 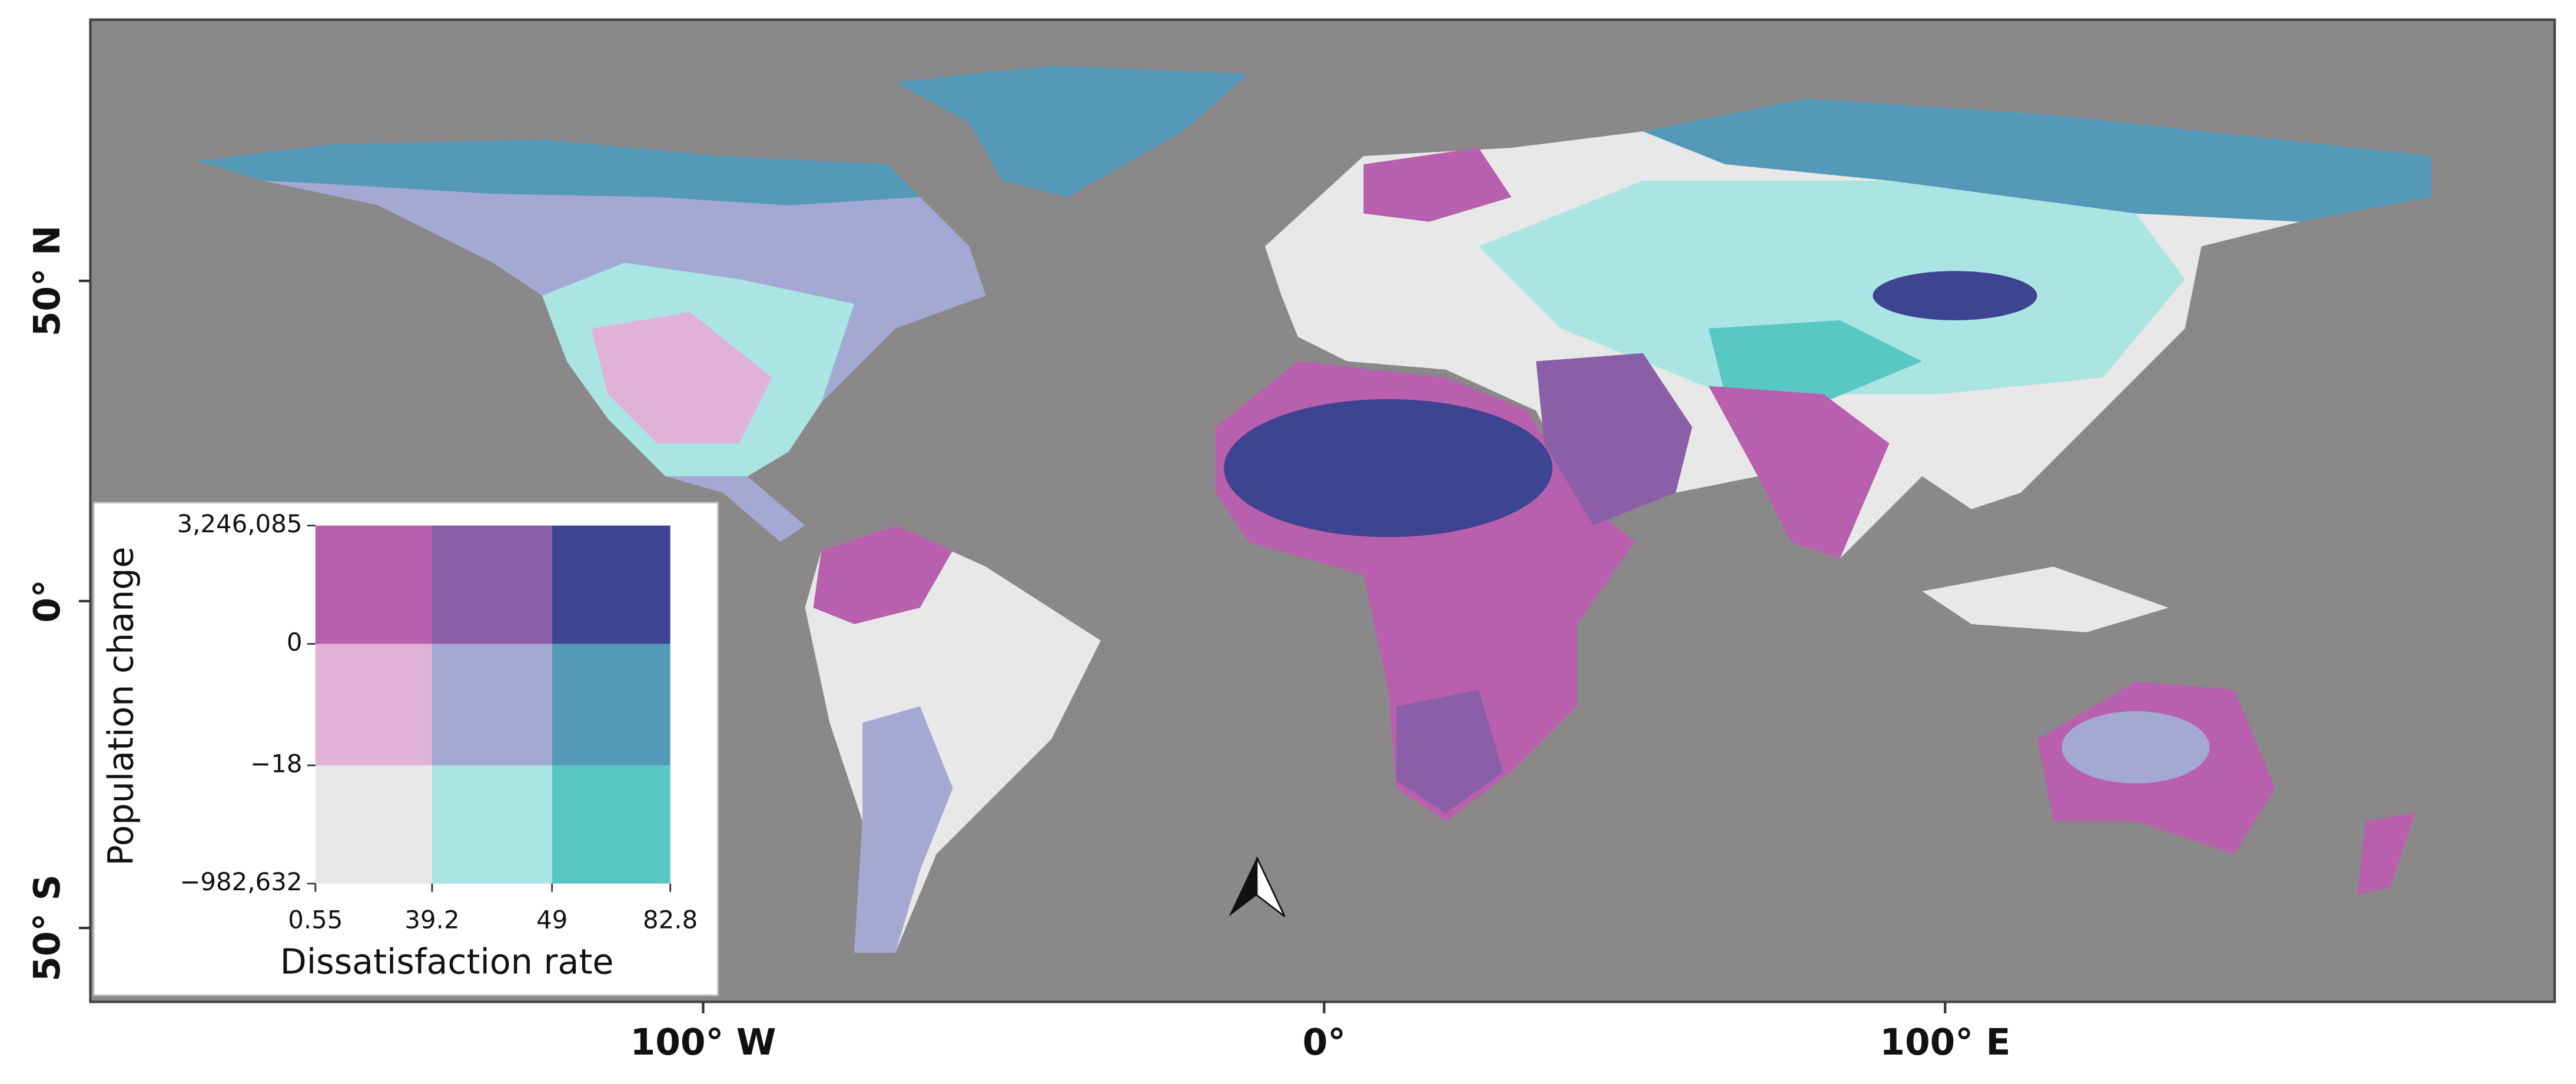 What do you see at coordinates (447, 962) in the screenshot?
I see `legend-x-title: Dissatisfaction rate` at bounding box center [447, 962].